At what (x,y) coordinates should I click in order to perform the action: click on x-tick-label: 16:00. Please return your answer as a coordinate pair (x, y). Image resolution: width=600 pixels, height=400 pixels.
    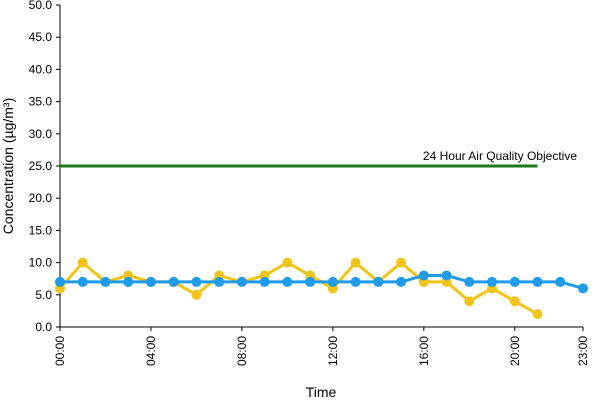
    Looking at the image, I should click on (424, 351).